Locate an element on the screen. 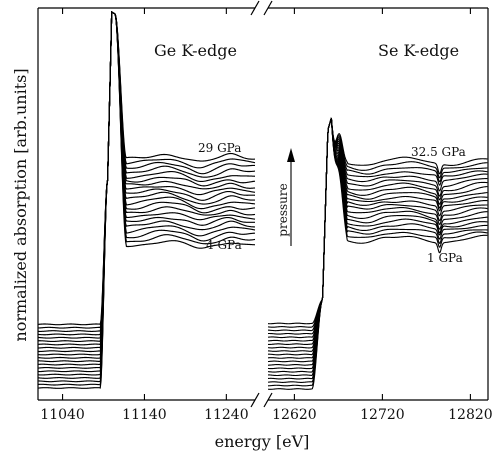 The height and width of the screenshot is (456, 495). se-bottom-pressure-label: 1 GPa is located at coordinates (445, 258).